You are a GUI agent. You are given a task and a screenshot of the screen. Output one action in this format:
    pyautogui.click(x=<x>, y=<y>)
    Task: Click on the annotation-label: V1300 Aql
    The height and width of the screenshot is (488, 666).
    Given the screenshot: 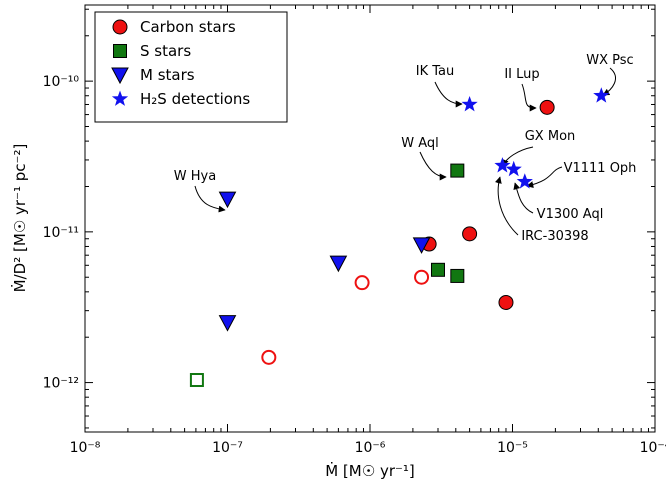 What is the action you would take?
    pyautogui.click(x=570, y=214)
    